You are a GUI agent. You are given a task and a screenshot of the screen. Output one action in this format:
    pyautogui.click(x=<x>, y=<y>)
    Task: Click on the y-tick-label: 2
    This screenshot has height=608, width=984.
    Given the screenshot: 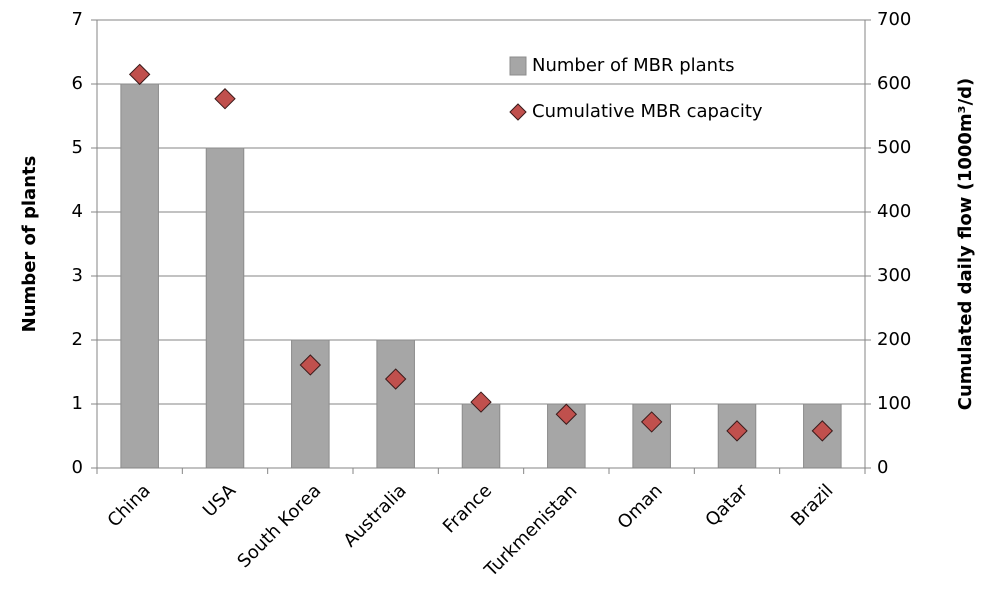 What is the action you would take?
    pyautogui.click(x=77, y=339)
    